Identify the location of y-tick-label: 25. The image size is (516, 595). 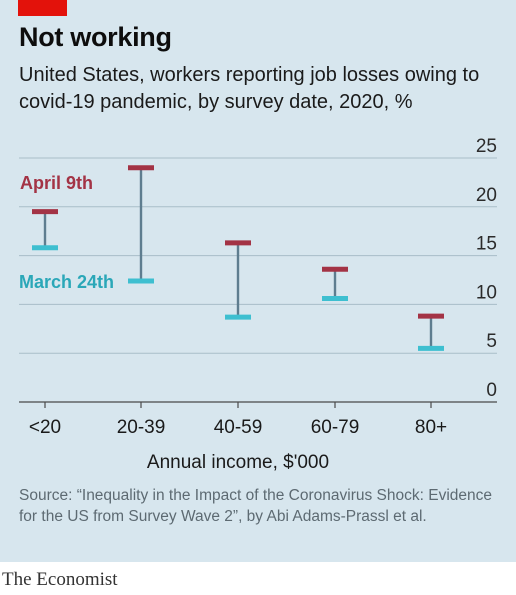
(486, 146).